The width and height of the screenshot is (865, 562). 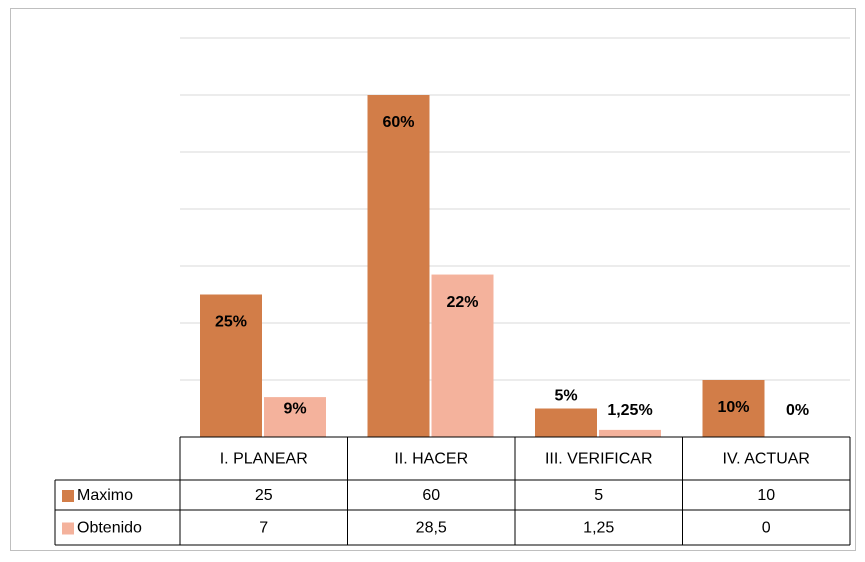 What do you see at coordinates (766, 459) in the screenshot?
I see `x-tick-label: IV. ACTUAR` at bounding box center [766, 459].